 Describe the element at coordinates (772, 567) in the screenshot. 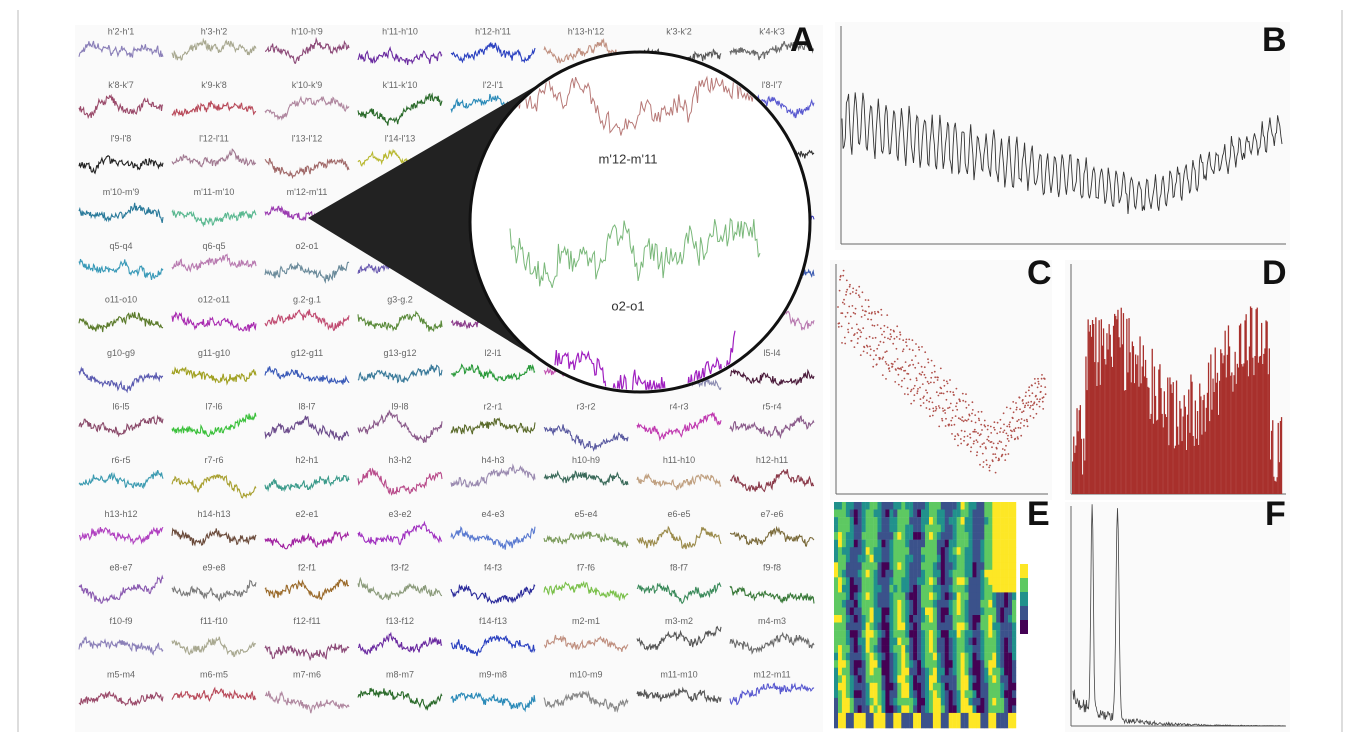

I see `channel-label: f9-f8` at that location.